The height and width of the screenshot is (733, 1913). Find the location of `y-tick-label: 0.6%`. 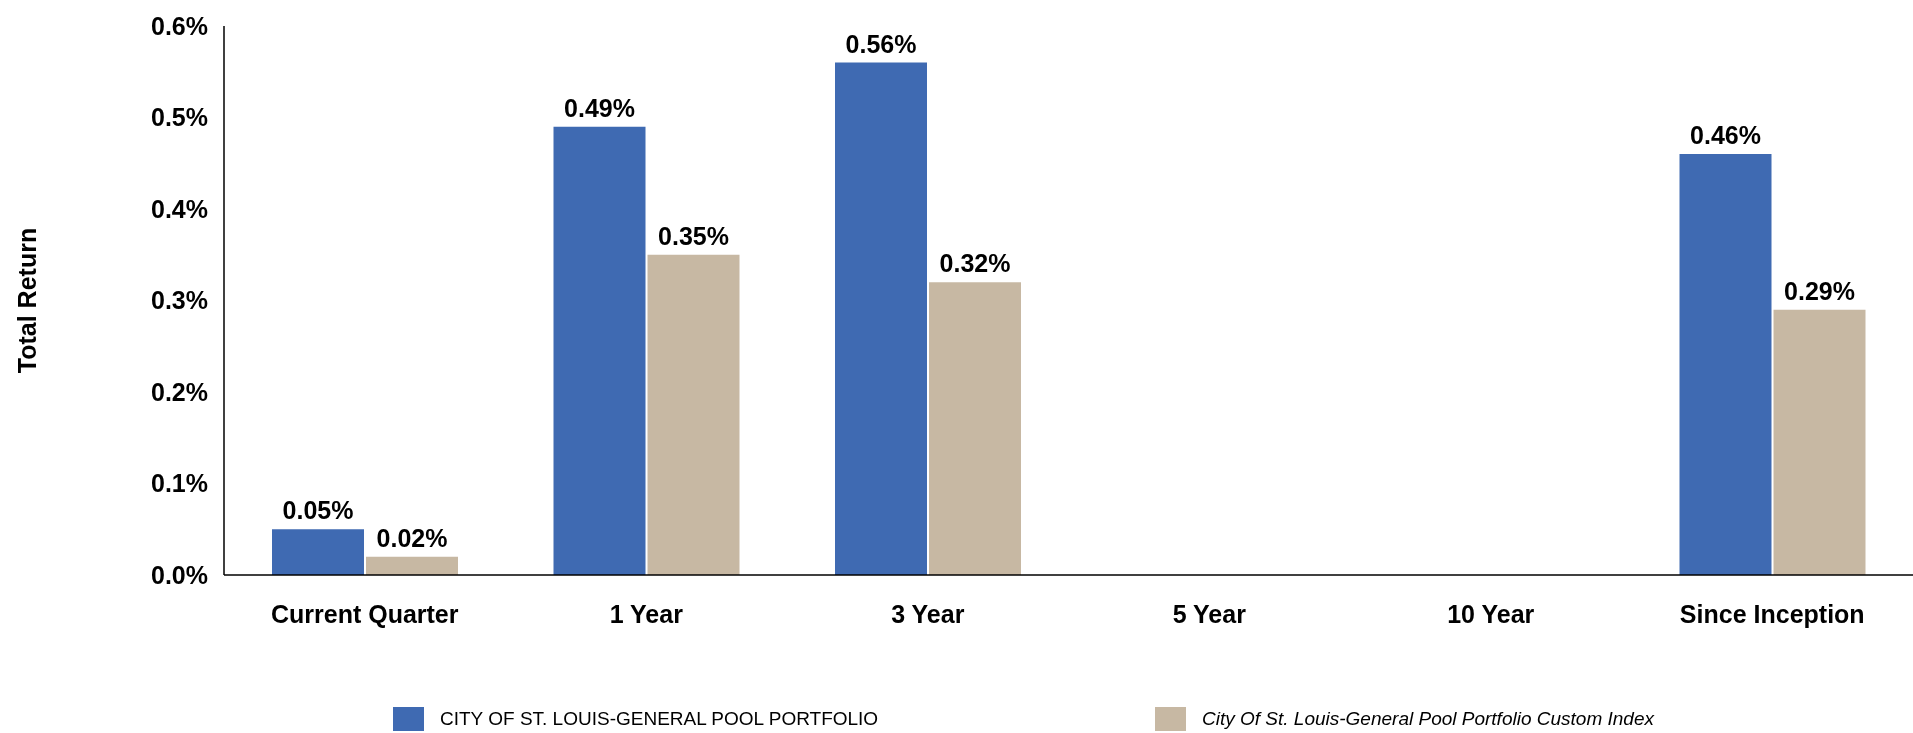

y-tick-label: 0.6% is located at coordinates (179, 25).